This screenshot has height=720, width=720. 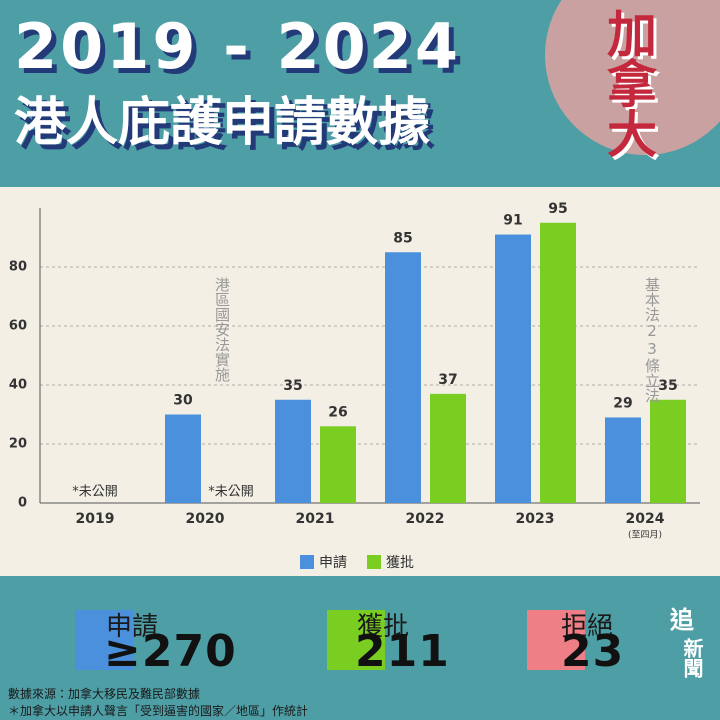 What do you see at coordinates (238, 46) in the screenshot?
I see `title-years: 2019 - 2024` at bounding box center [238, 46].